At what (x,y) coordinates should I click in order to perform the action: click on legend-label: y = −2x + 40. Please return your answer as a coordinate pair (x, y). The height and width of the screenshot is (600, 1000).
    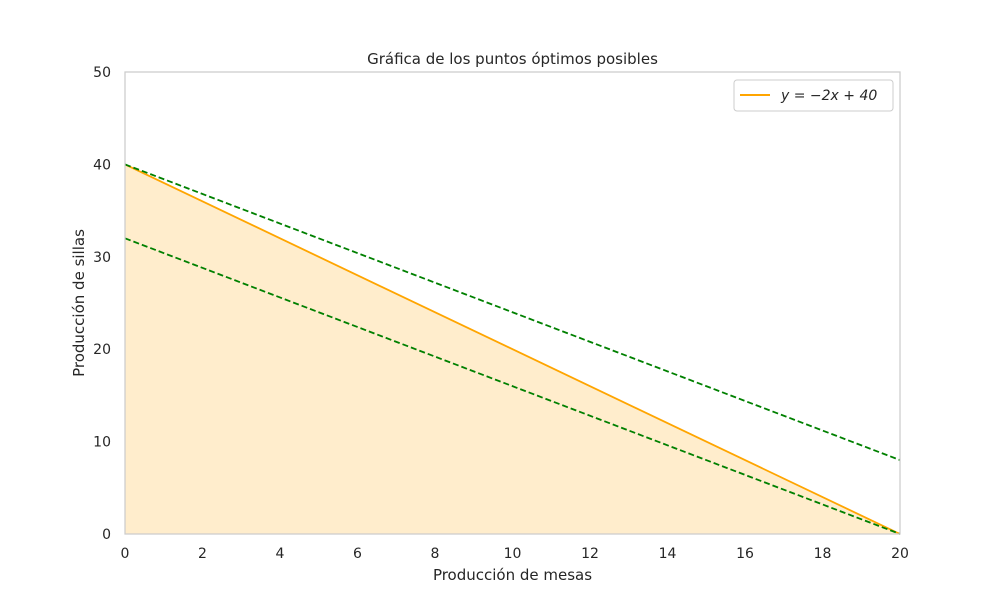
    Looking at the image, I should click on (828, 96).